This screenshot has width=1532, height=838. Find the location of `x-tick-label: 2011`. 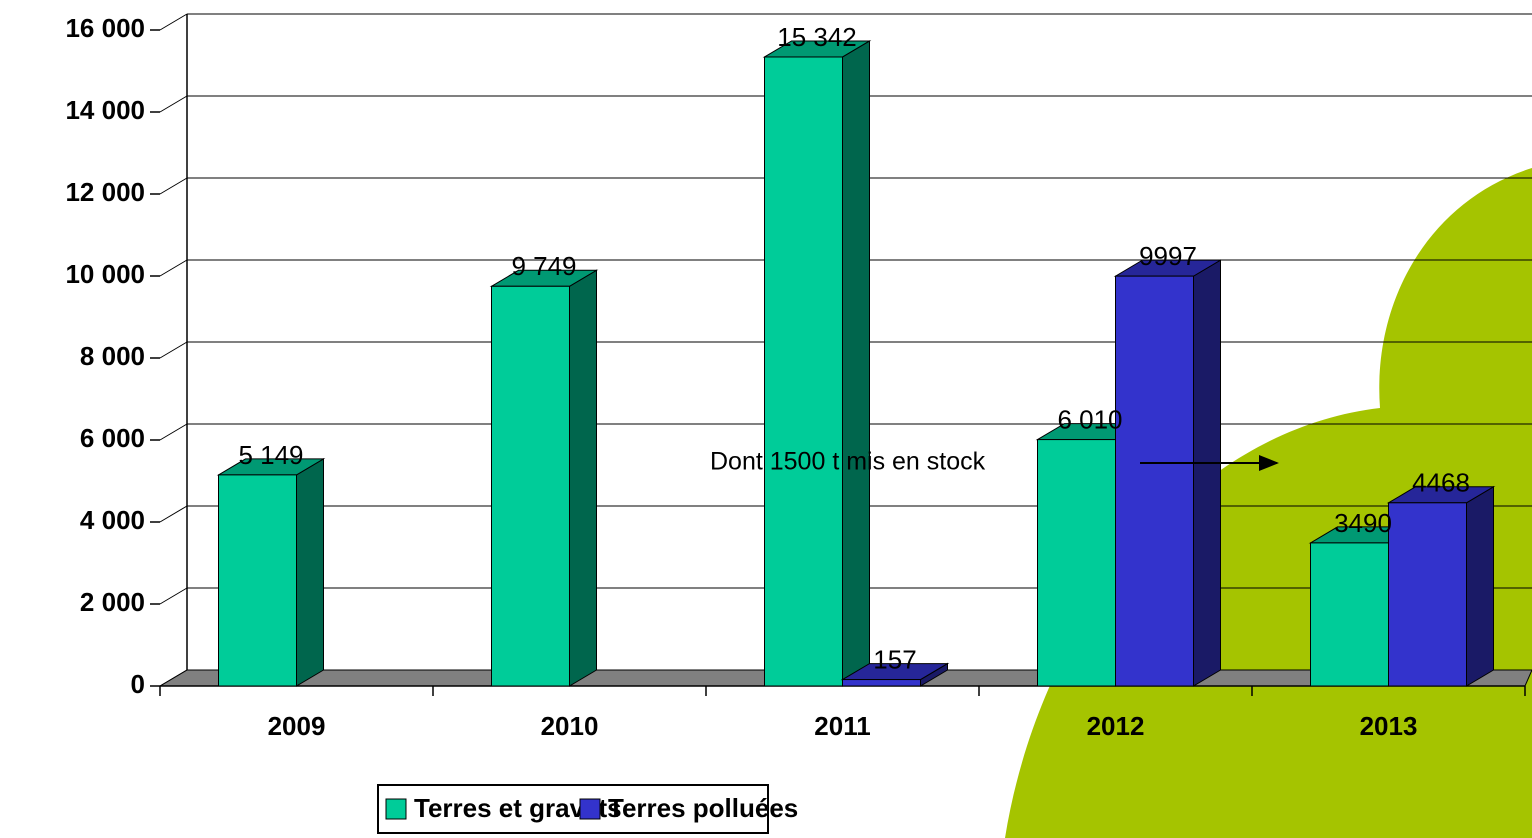

x-tick-label: 2011 is located at coordinates (842, 726).